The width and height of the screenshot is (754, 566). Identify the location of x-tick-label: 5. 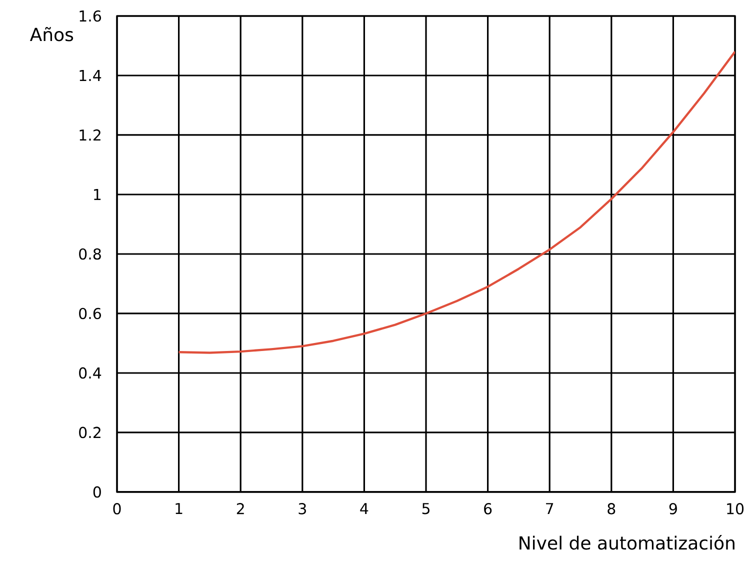
(426, 508).